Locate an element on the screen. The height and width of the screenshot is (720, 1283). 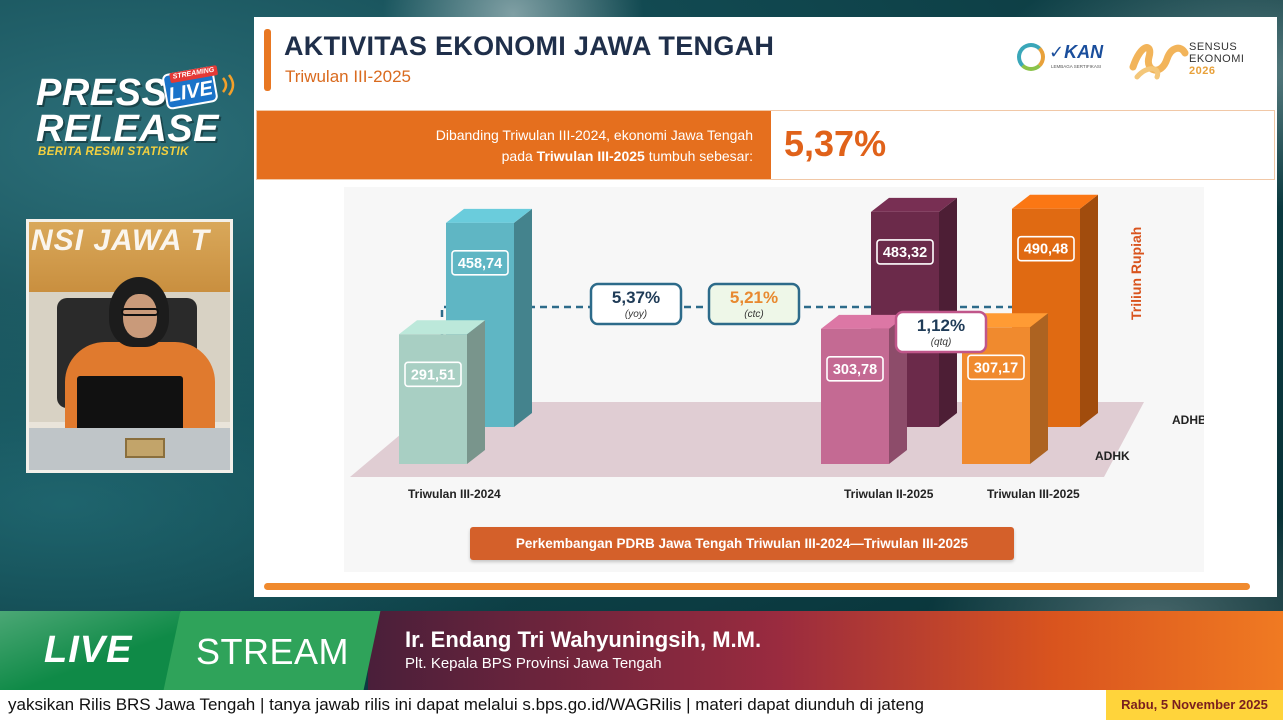
category-label-3: Triwulan III-2025 is located at coordinates (1033, 494).